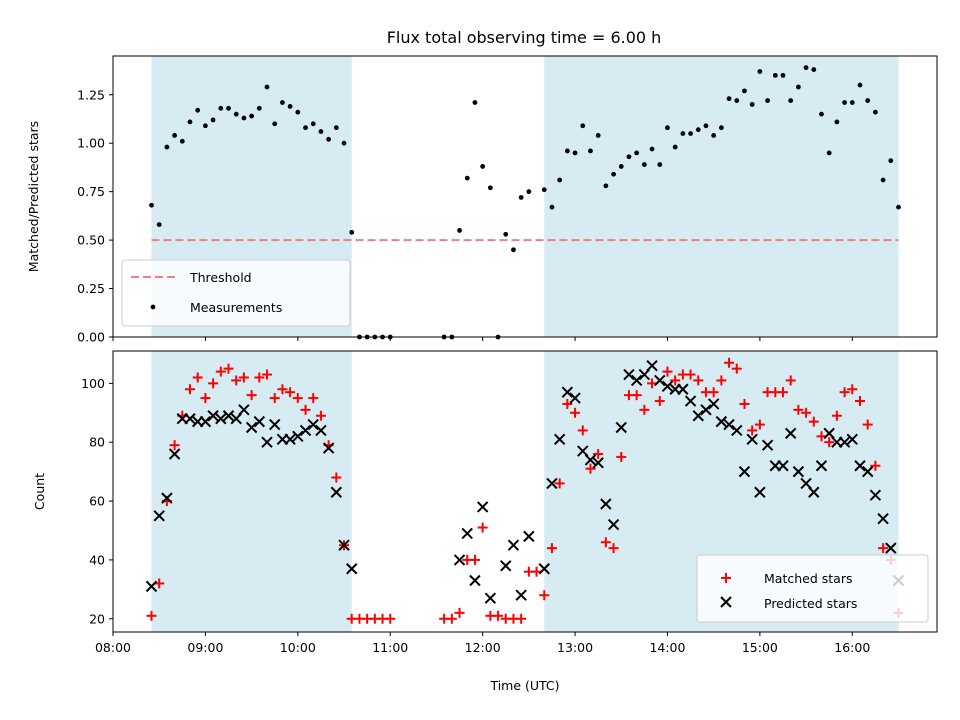 The width and height of the screenshot is (960, 720). I want to click on observing-window-span, so click(721, 196).